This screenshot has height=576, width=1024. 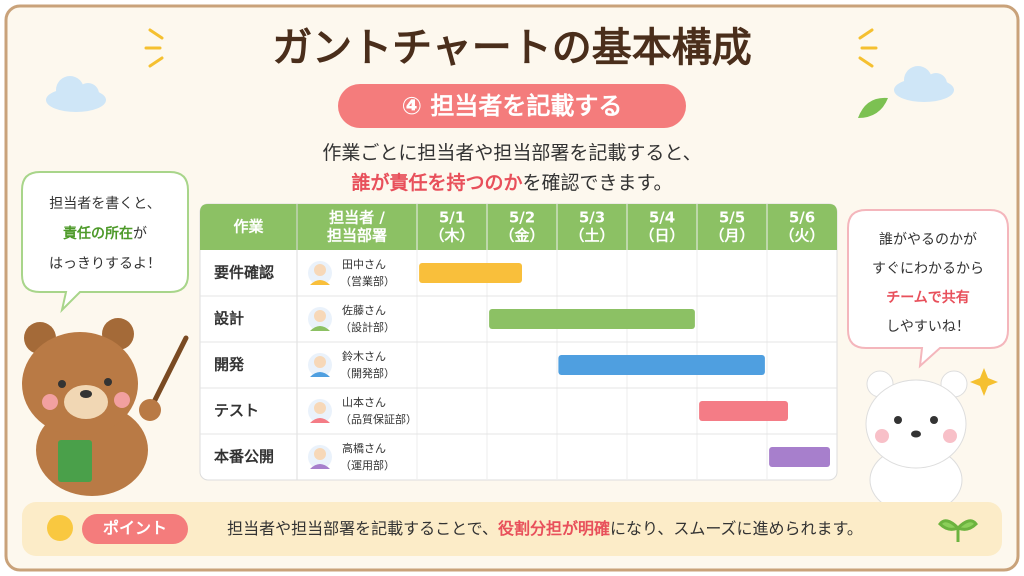 I want to click on point-pill, so click(x=135, y=529).